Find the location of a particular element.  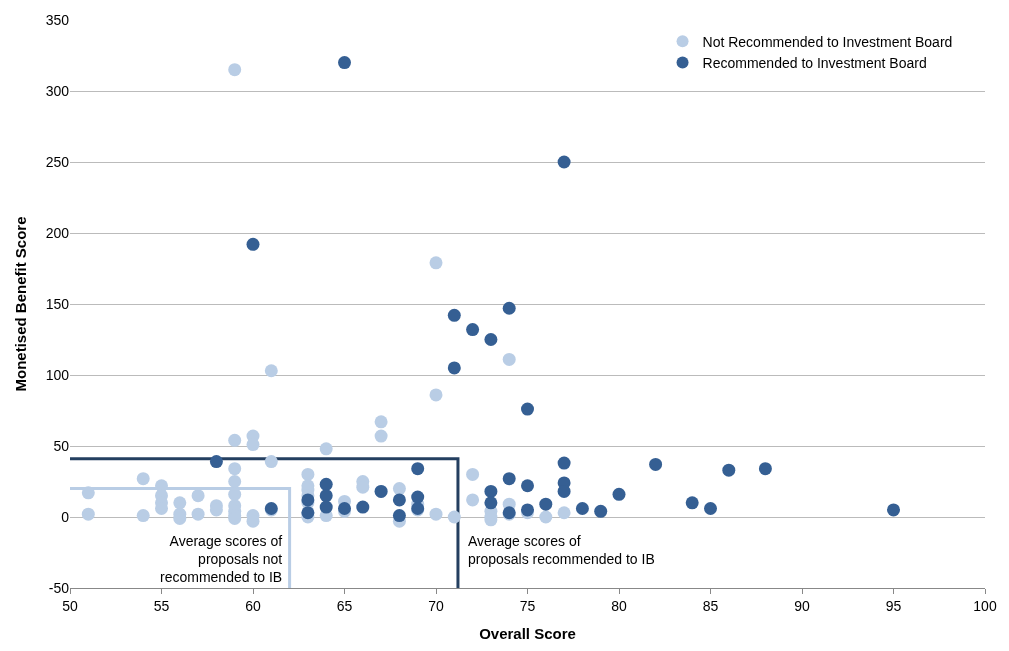

x-tick-label: 95 is located at coordinates (893, 605).